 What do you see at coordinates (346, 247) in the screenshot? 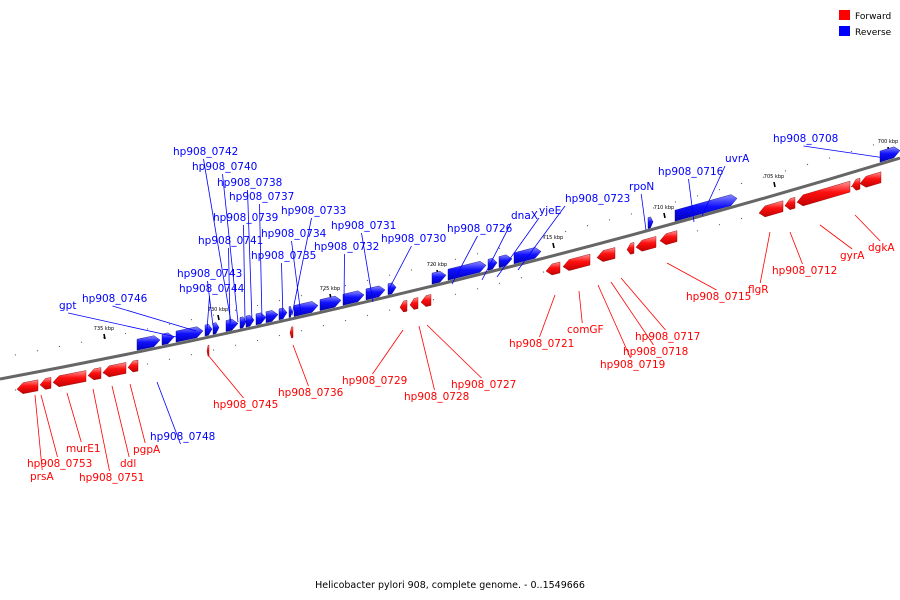
I see `reverse-gene-label: hp908_0732` at bounding box center [346, 247].